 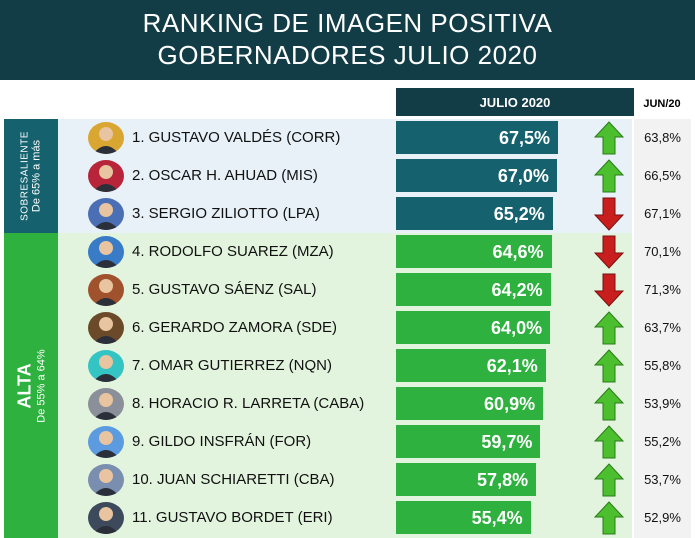 What do you see at coordinates (662, 365) in the screenshot?
I see `previous-value: 55,8%` at bounding box center [662, 365].